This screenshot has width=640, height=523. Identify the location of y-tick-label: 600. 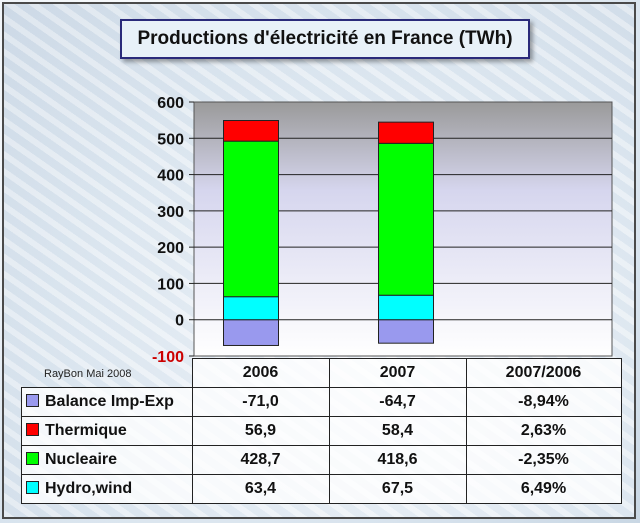
(170, 103).